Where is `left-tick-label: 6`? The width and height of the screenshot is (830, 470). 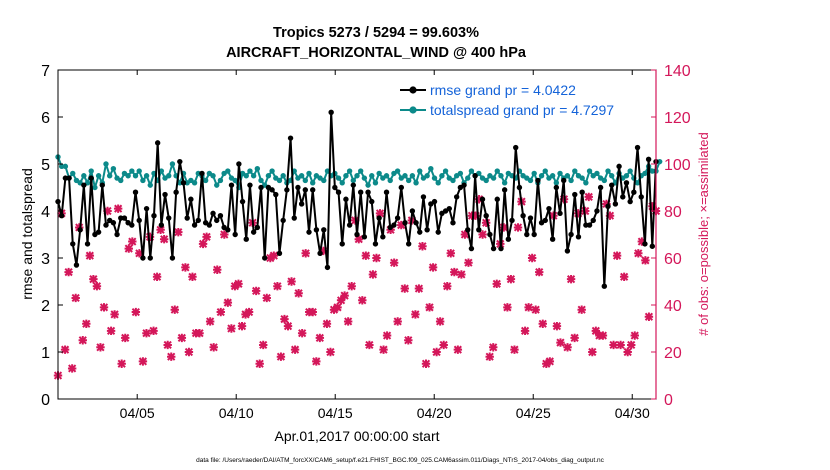 left-tick-label: 6 is located at coordinates (45, 118).